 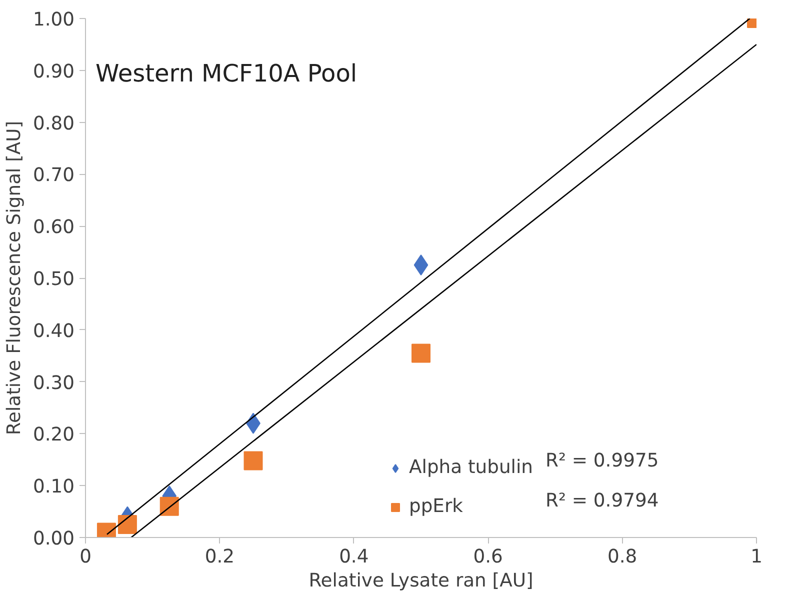 I want to click on x-tick-label: 0.2, so click(x=219, y=557).